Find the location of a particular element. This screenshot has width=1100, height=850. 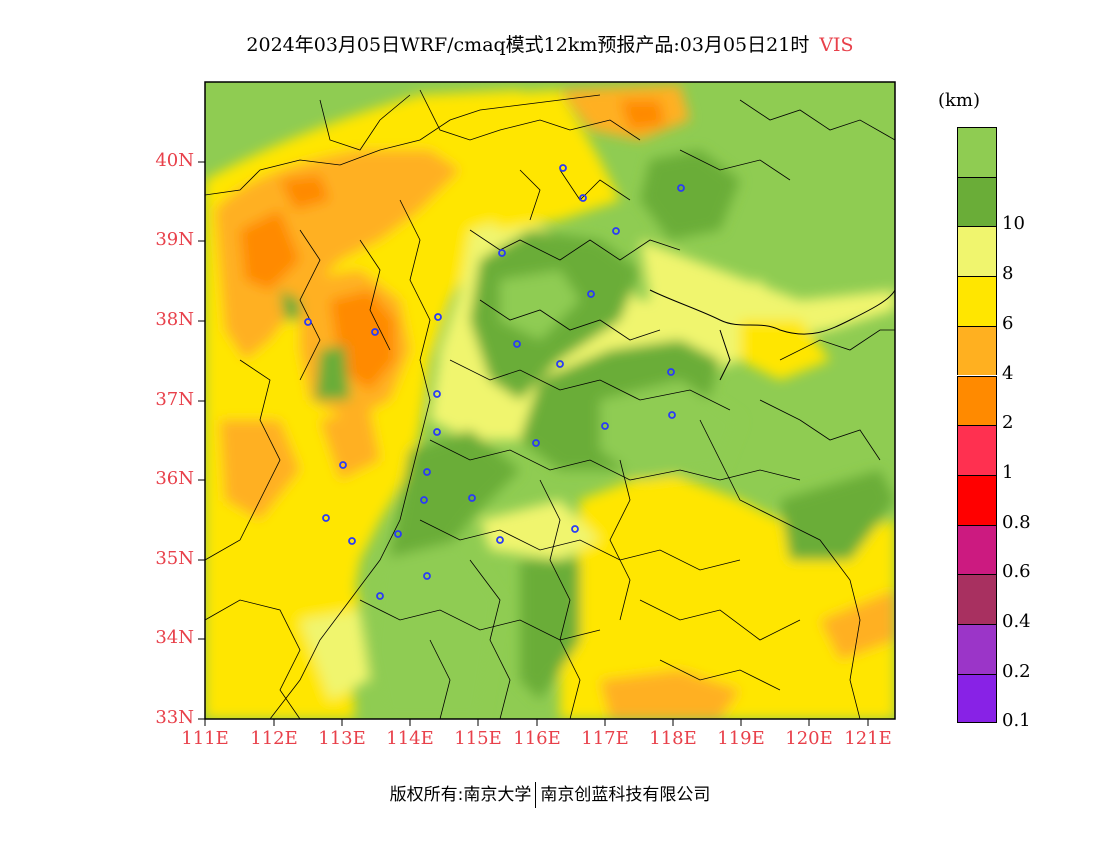

lon-label-118: 118E is located at coordinates (673, 738).